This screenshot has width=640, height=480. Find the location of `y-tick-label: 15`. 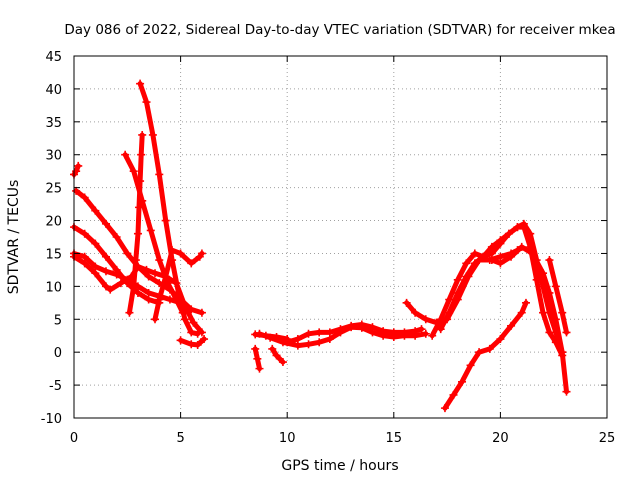

y-tick-label: 15 is located at coordinates (53, 254).